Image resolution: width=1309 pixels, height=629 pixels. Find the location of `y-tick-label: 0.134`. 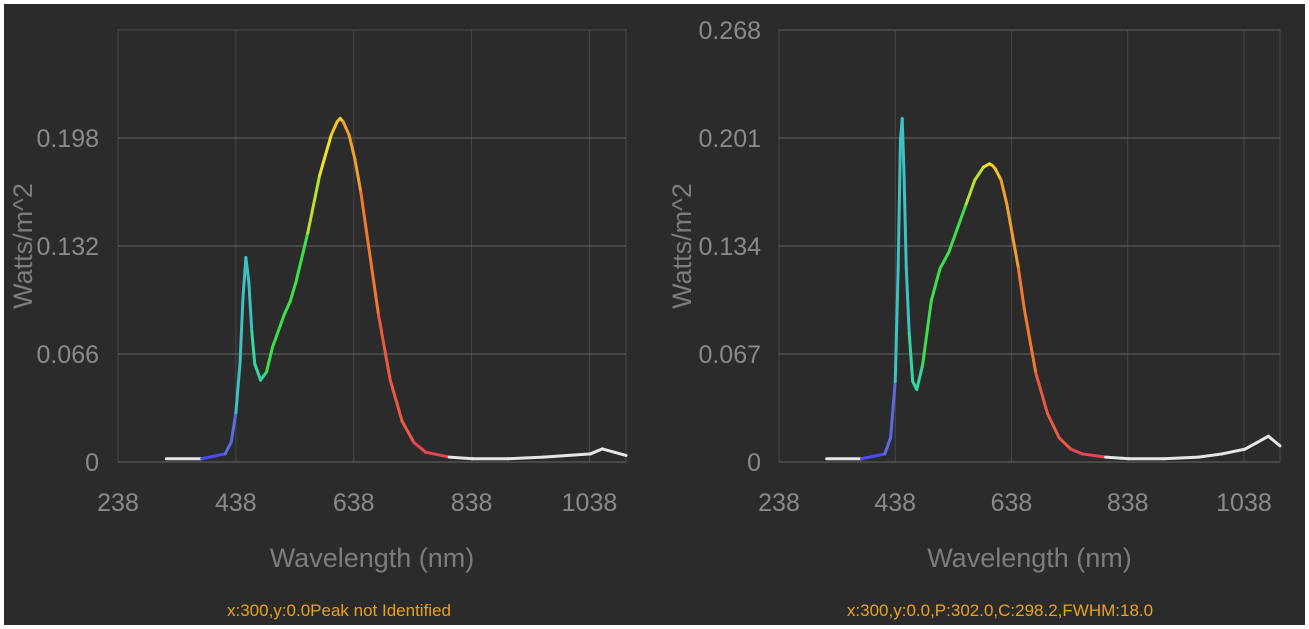

y-tick-label: 0.134 is located at coordinates (729, 247).